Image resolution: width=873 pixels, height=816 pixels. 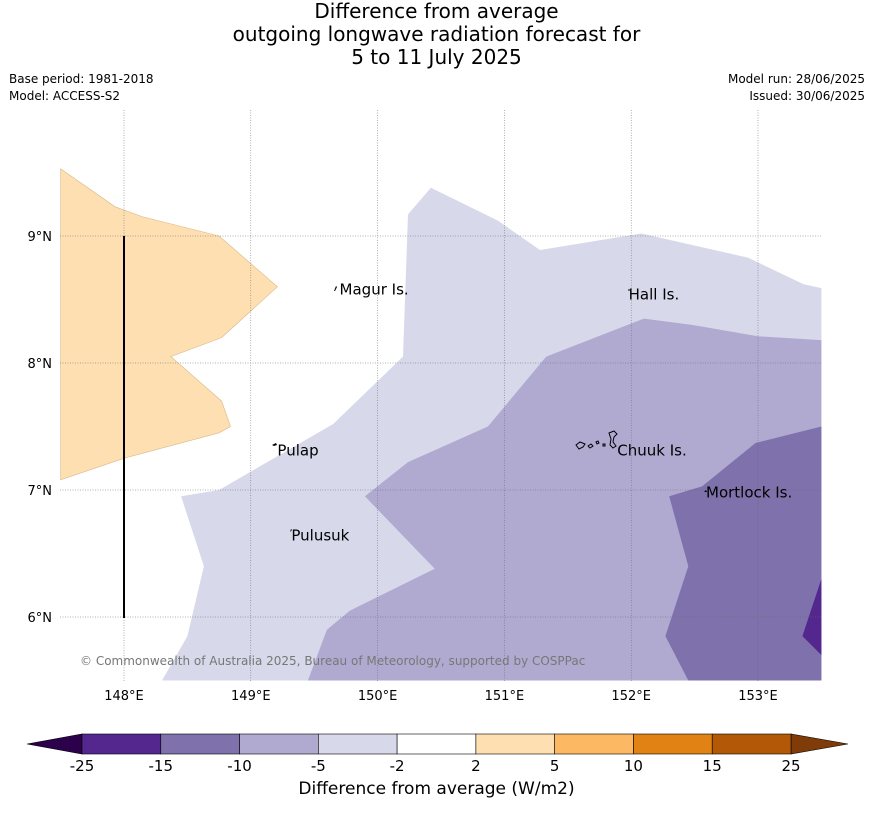 What do you see at coordinates (441, 696) in the screenshot?
I see `longitude-labels: 148°E 149°E 150°E 151°E 152°E 153°E` at bounding box center [441, 696].